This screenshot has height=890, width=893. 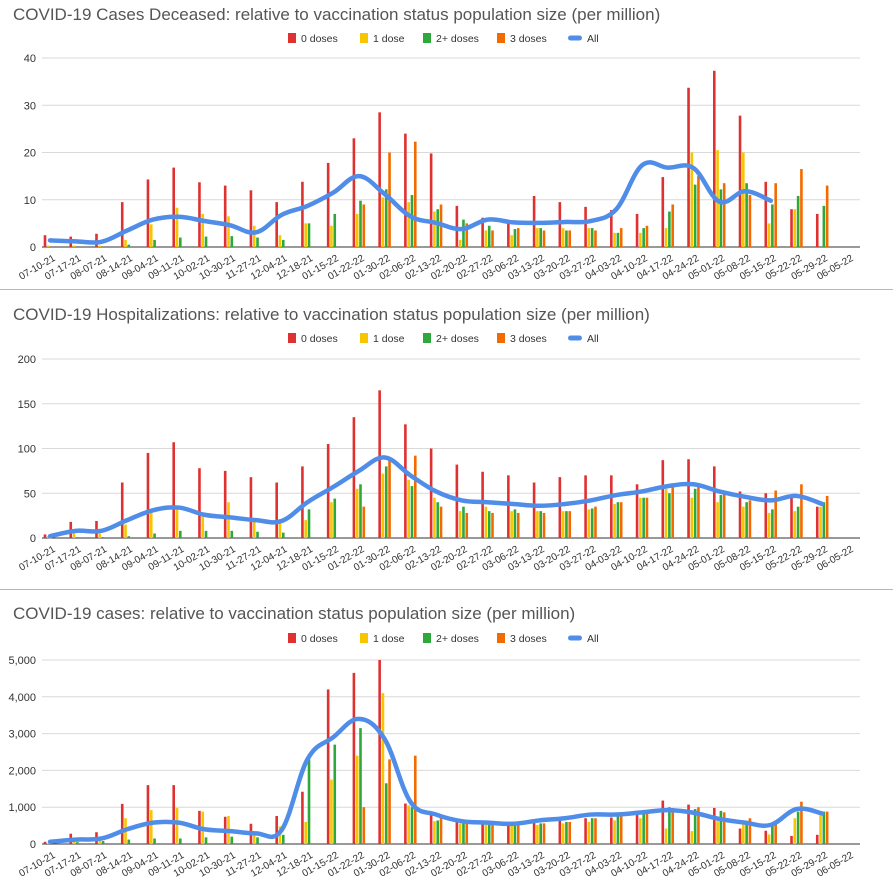 What do you see at coordinates (575, 338) in the screenshot?
I see `legend-swatch-all` at bounding box center [575, 338].